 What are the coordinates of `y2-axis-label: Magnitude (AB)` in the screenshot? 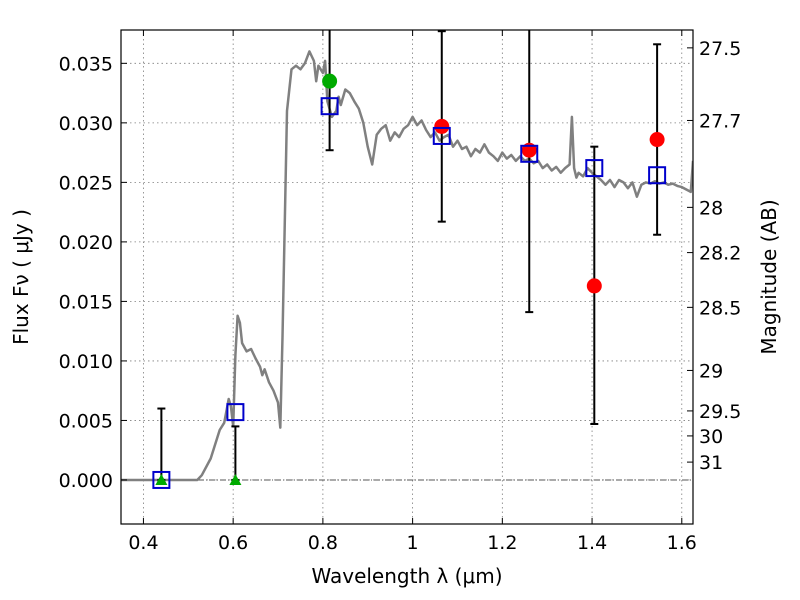 It's located at (769, 276).